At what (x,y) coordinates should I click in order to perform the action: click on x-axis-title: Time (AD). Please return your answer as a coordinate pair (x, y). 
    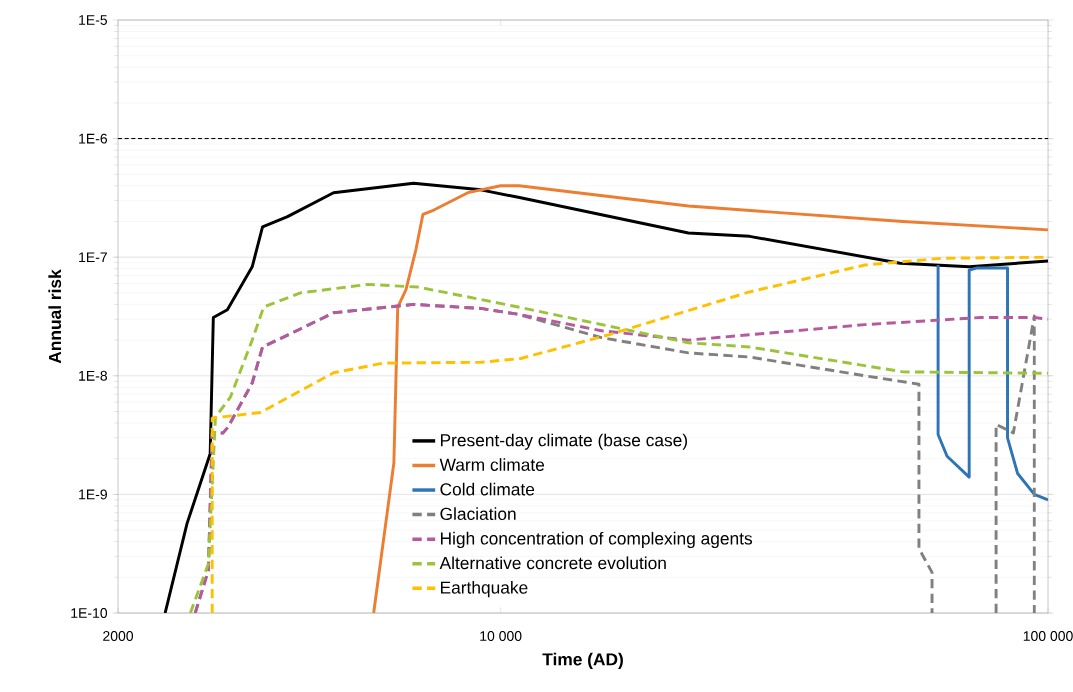
    Looking at the image, I should click on (582, 660).